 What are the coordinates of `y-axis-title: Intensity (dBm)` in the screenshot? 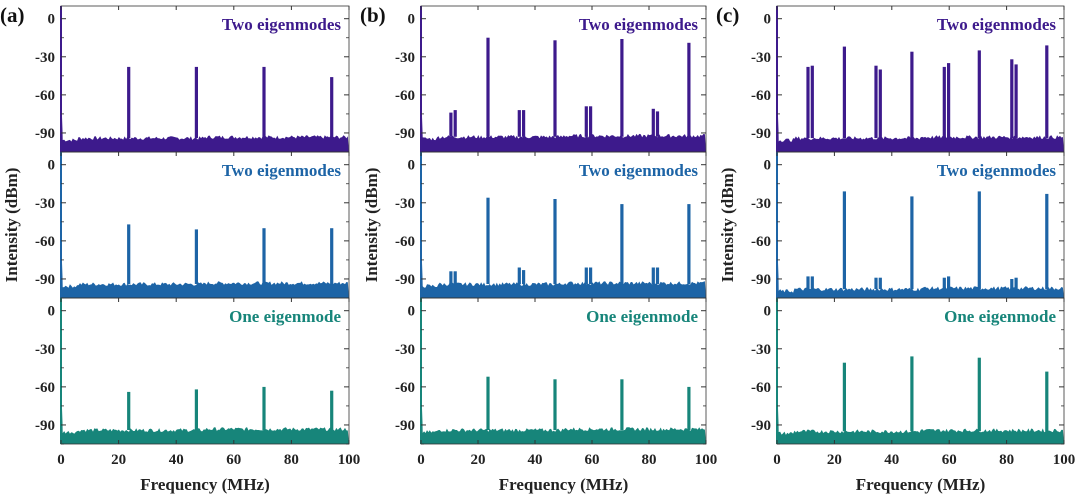 It's located at (727, 225).